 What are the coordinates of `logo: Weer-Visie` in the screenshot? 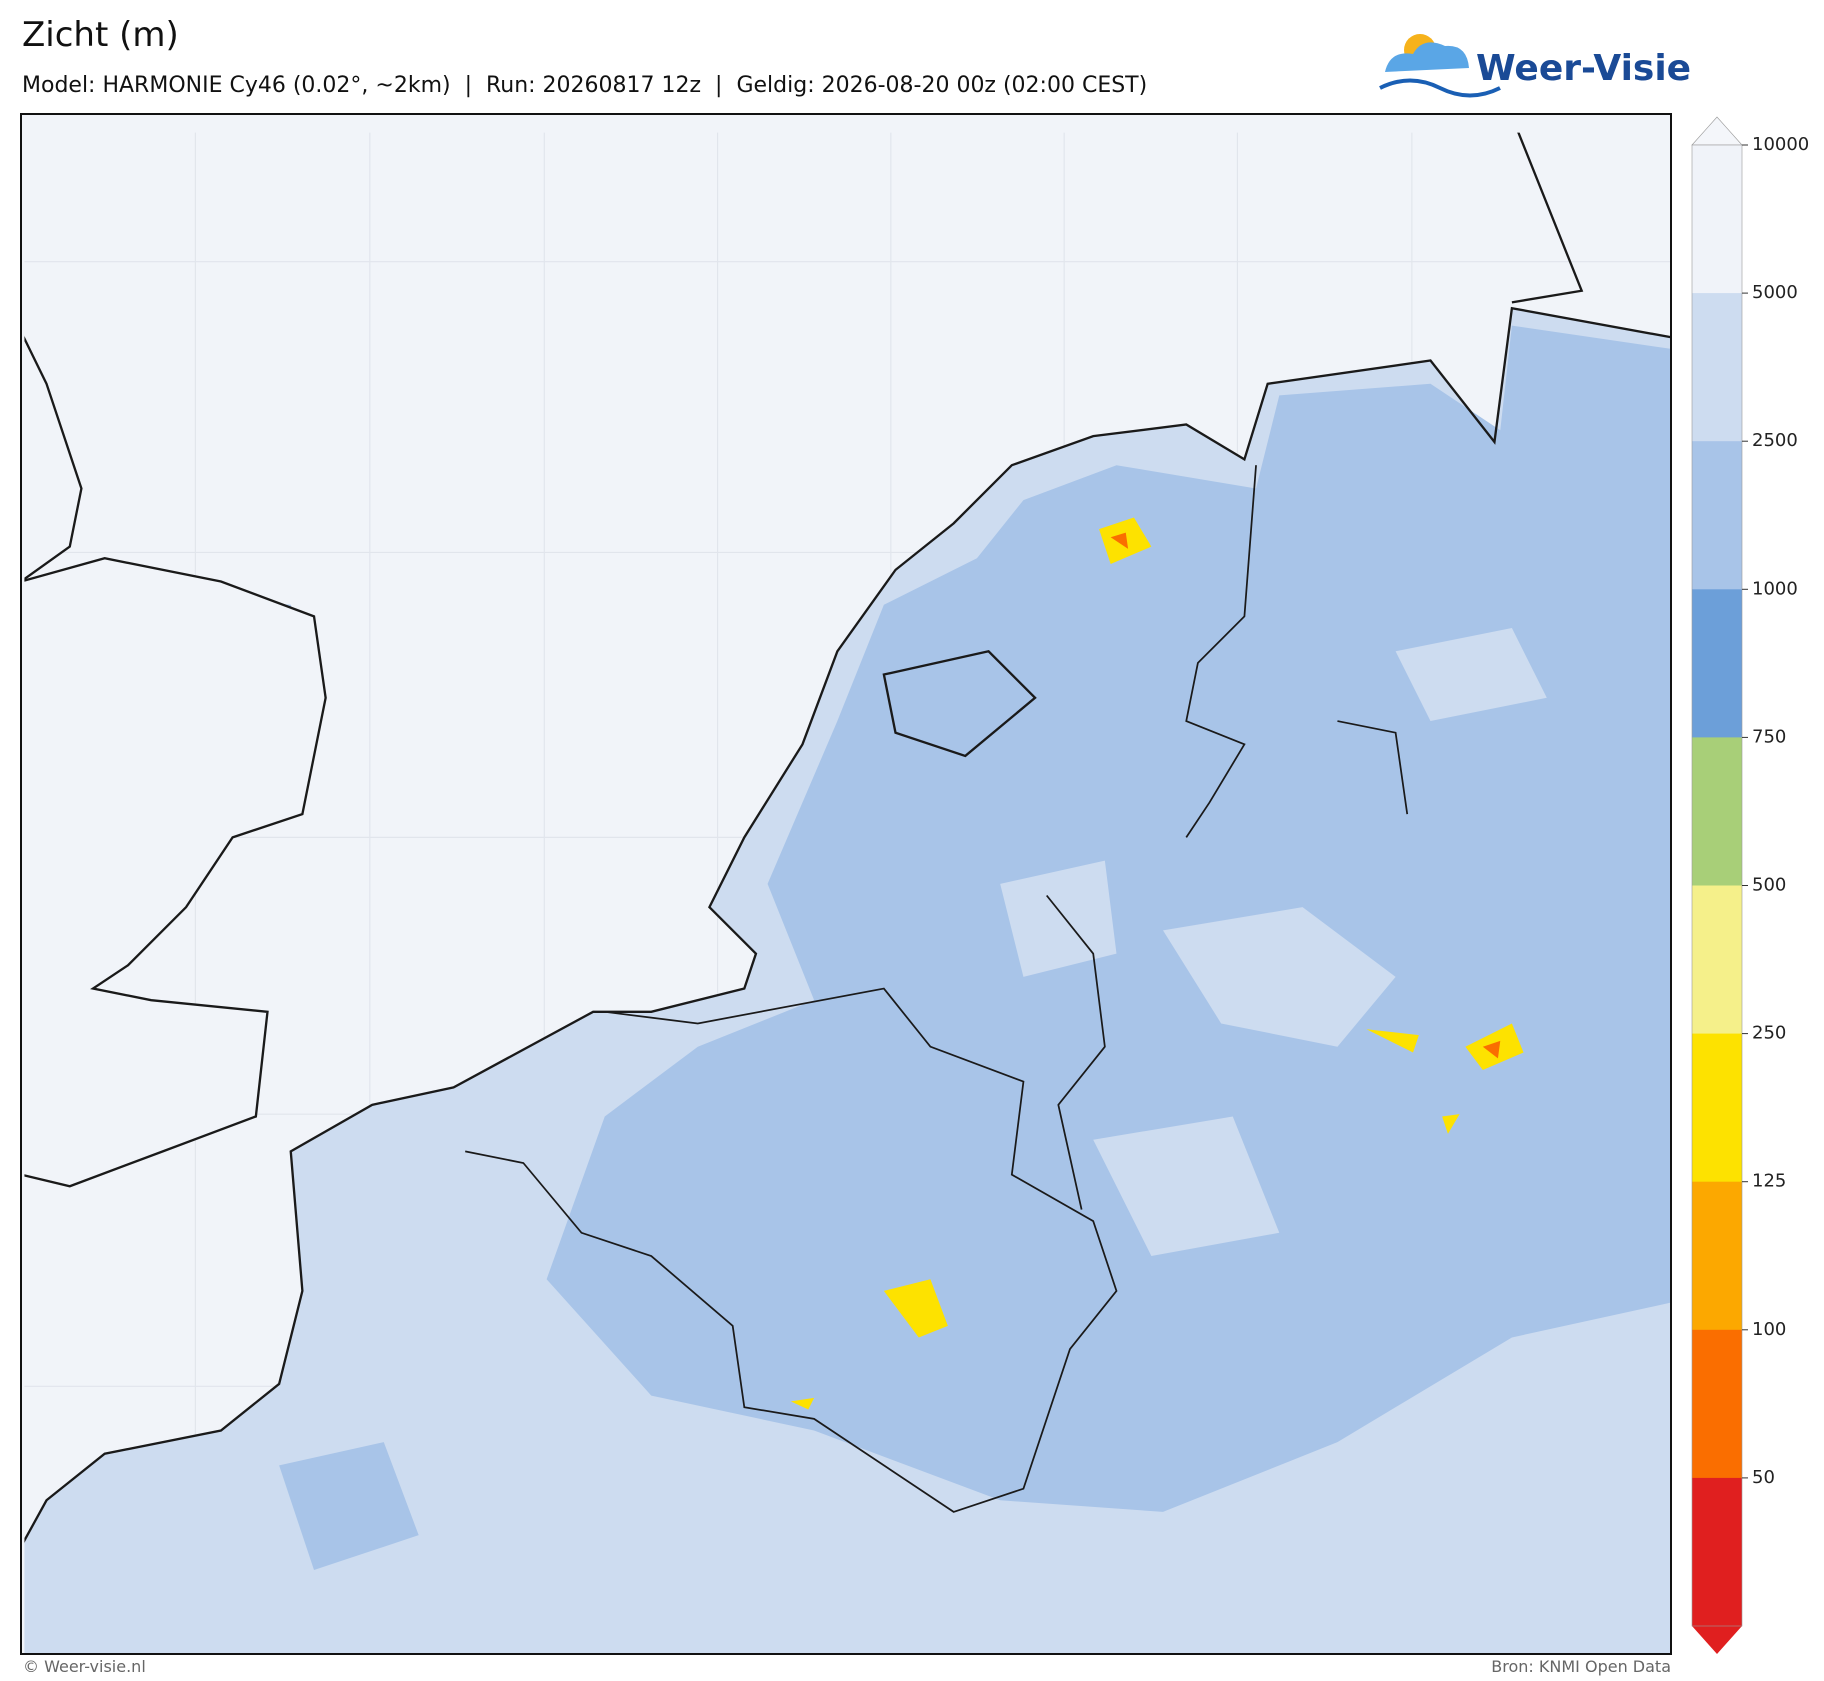 It's located at (1535, 66).